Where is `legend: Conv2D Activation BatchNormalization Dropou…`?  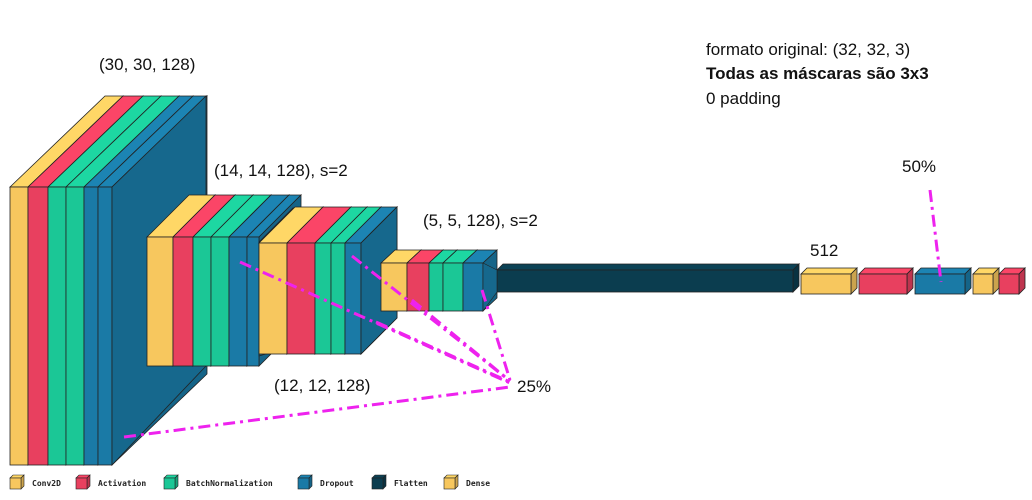
legend: Conv2D Activation BatchNormalization Dropou… is located at coordinates (249, 482).